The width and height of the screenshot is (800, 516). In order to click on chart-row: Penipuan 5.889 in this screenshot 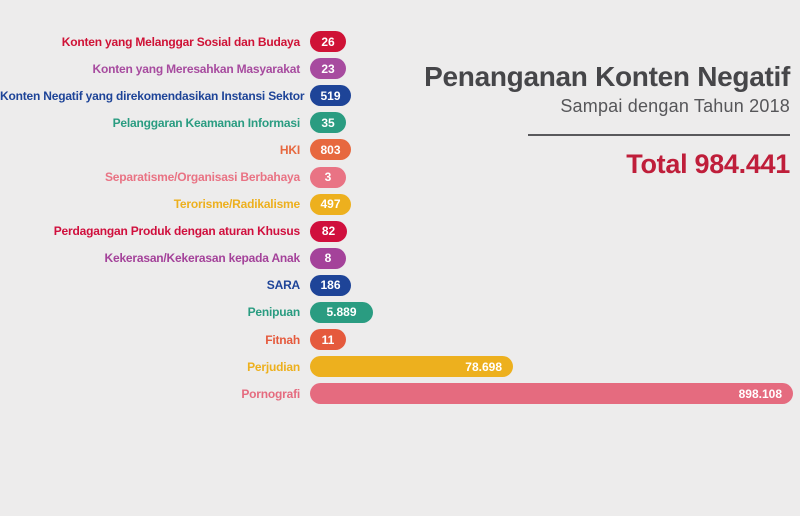, I will do `click(400, 312)`.